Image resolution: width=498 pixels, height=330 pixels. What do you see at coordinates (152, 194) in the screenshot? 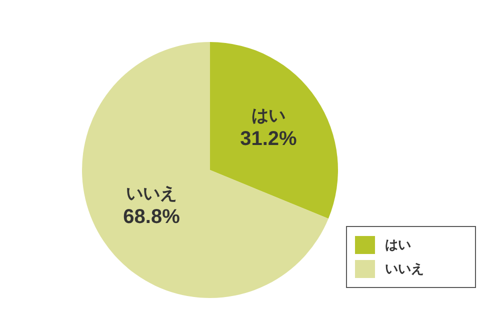
I see `slice-label: いいえ` at bounding box center [152, 194].